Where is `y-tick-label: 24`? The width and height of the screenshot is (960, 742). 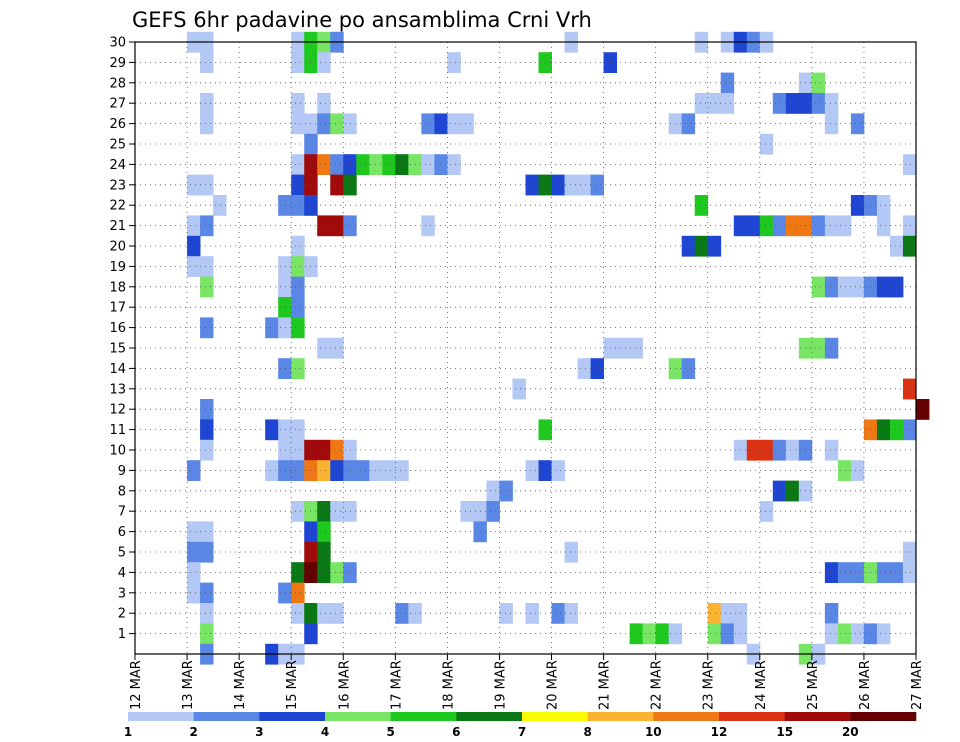 y-tick-label: 24 is located at coordinates (117, 165).